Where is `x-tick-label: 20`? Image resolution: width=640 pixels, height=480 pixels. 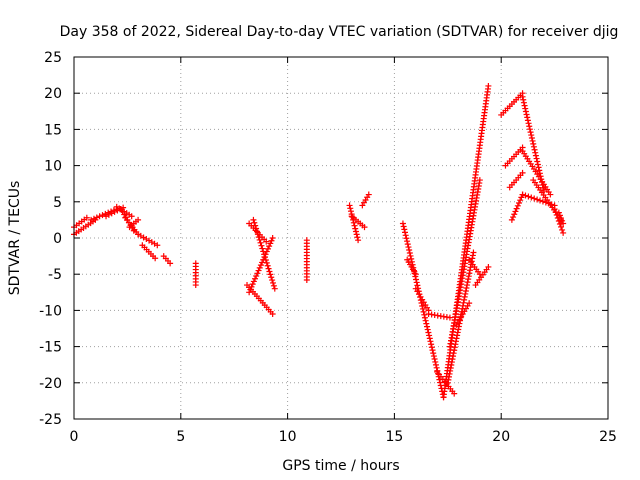 x-tick-label: 20 is located at coordinates (501, 437).